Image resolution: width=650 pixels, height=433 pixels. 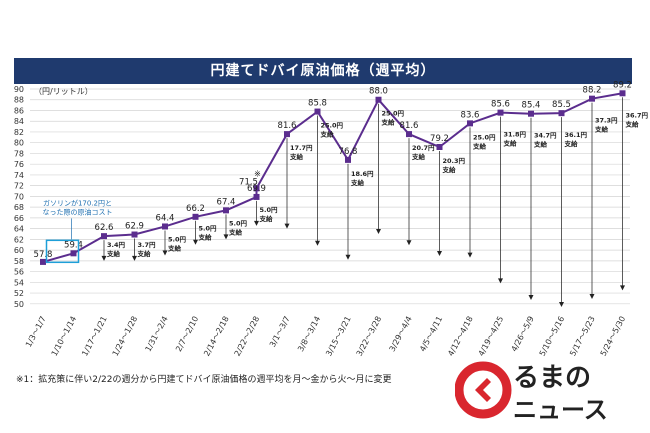 I want to click on y-tick-label: 56, so click(x=19, y=272).